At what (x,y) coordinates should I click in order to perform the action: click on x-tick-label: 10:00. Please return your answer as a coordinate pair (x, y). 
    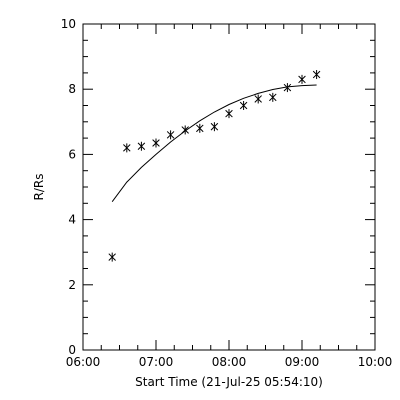
    Looking at the image, I should click on (375, 362).